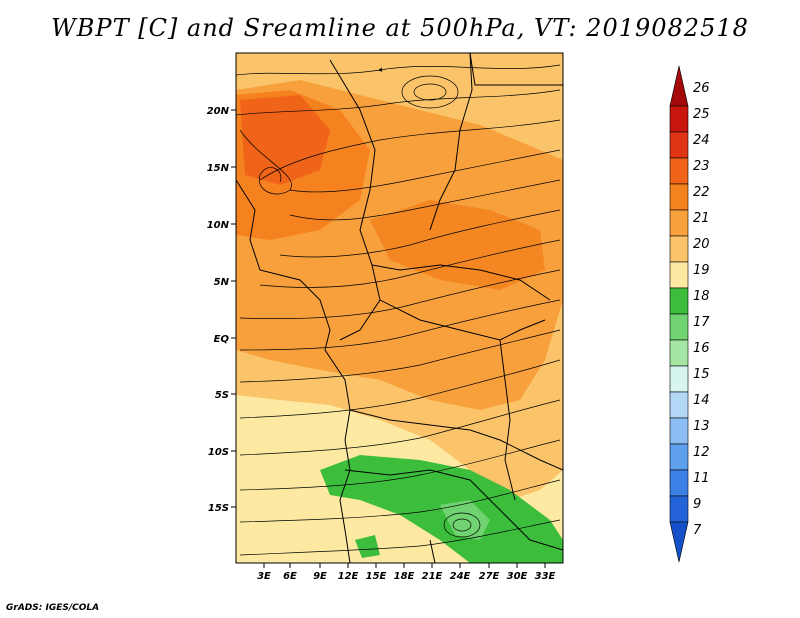 This screenshot has height=618, width=800. Describe the element at coordinates (697, 504) in the screenshot. I see `colorbar-label: 9` at that location.